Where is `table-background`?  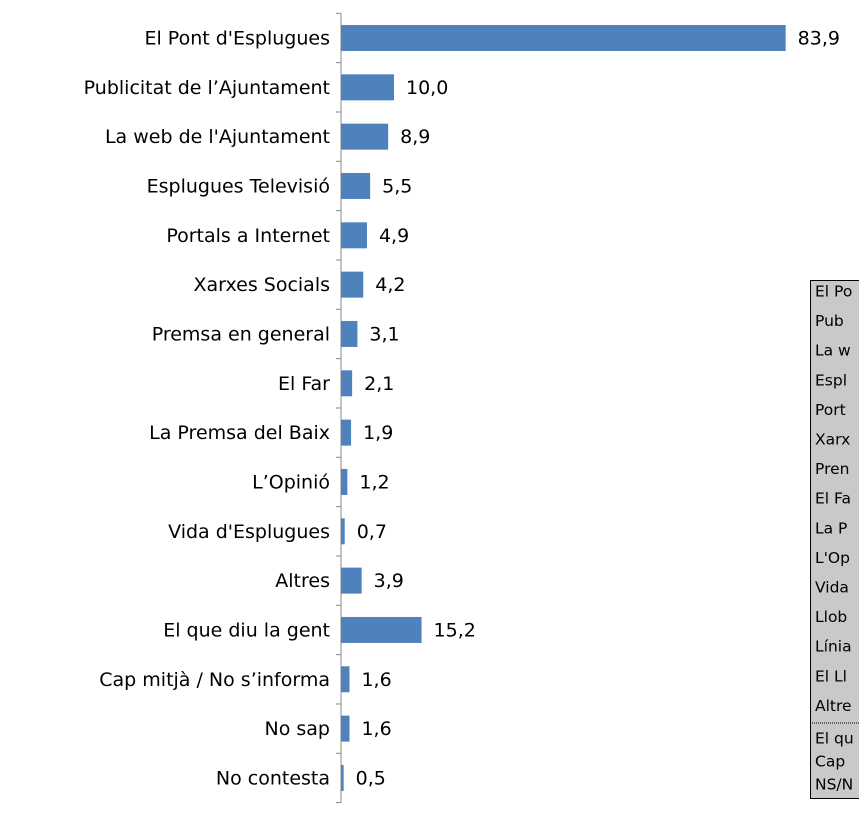
table-background is located at coordinates (834, 539).